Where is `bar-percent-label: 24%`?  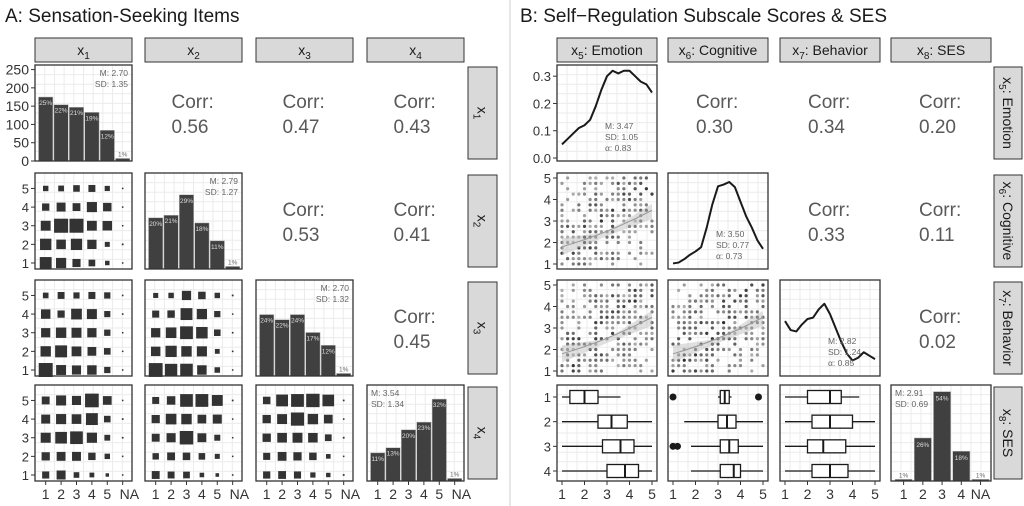 bar-percent-label: 24% is located at coordinates (266, 321).